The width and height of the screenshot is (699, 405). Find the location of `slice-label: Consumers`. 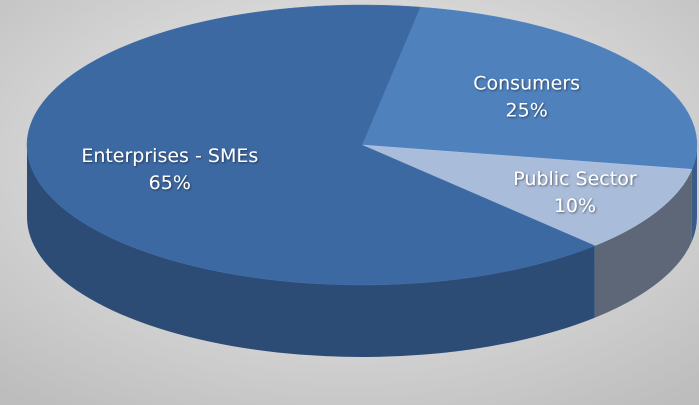

slice-label: Consumers is located at coordinates (526, 83).